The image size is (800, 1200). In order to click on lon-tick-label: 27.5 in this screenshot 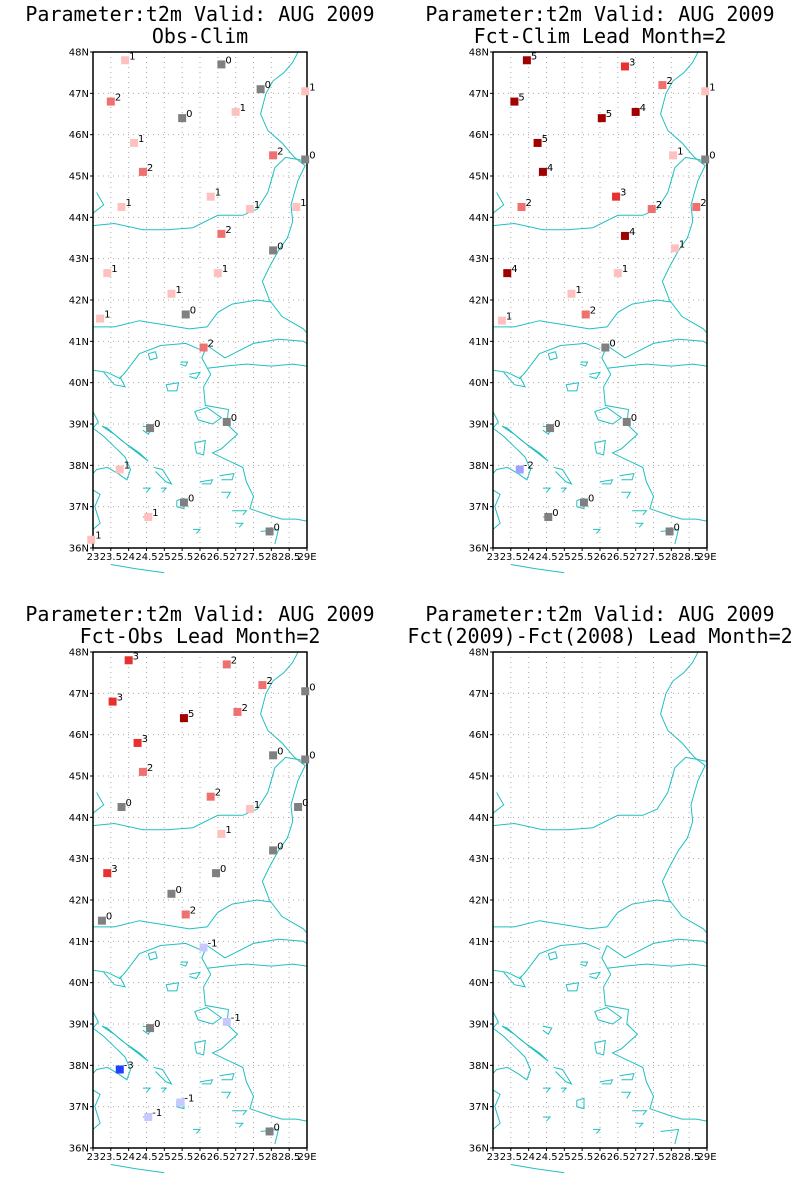, I will do `click(253, 557)`.